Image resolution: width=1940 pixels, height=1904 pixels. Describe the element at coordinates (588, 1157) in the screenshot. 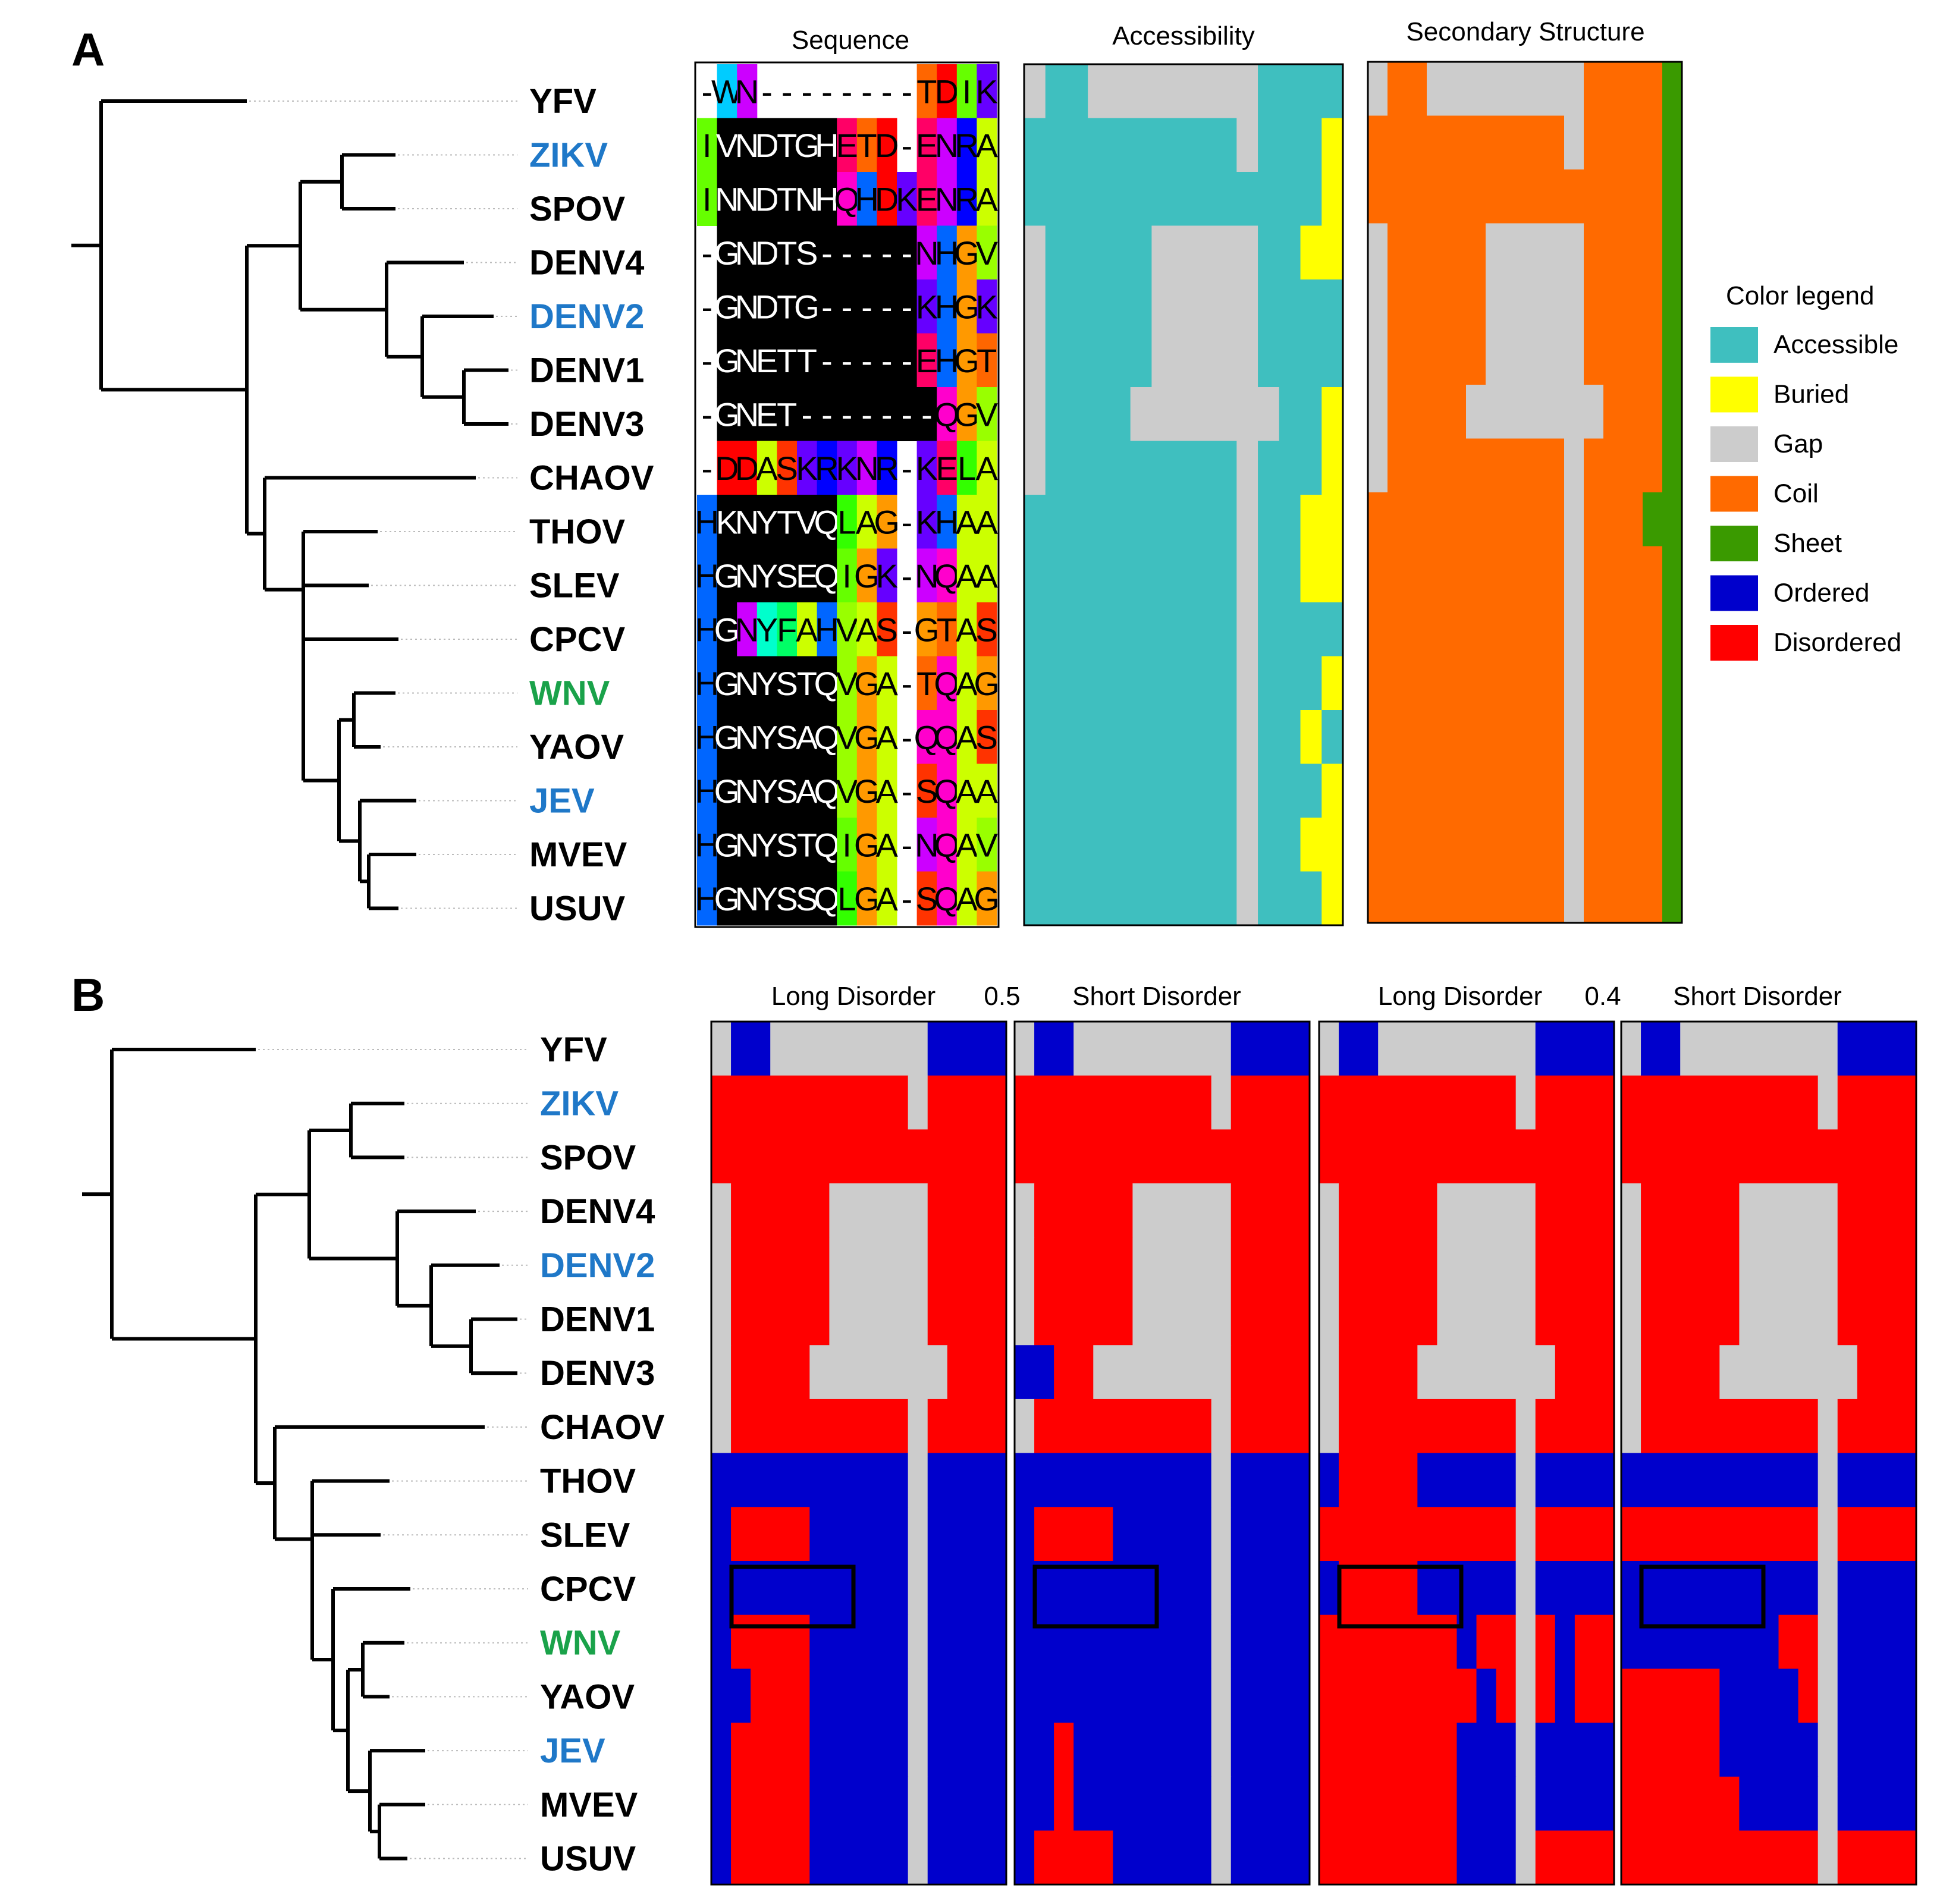

I see `taxon-label: SPOV` at that location.